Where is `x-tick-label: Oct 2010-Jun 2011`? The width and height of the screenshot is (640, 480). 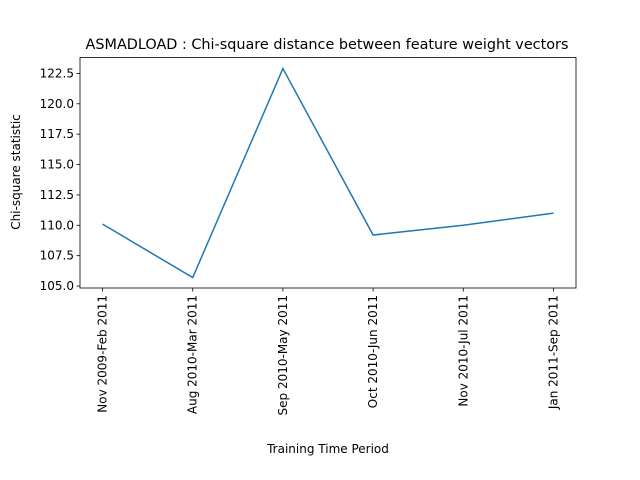
x-tick-label: Oct 2010-Jun 2011 is located at coordinates (373, 351).